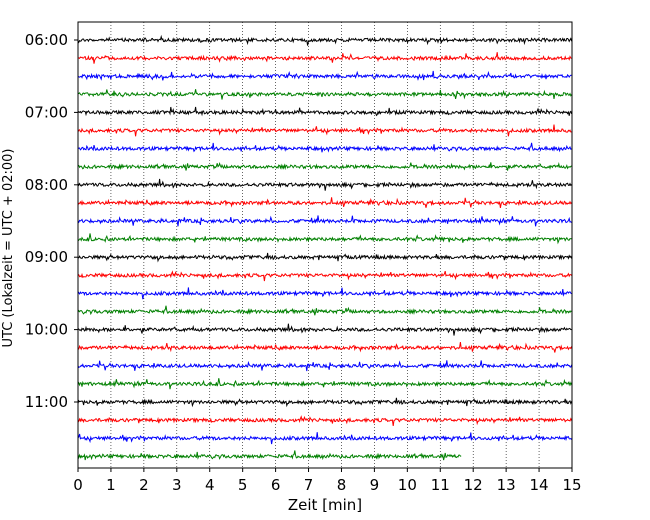  What do you see at coordinates (327, 481) in the screenshot?
I see `x-axis-ticks: 0 1 2 3 4 5 6 7 8 9 10 11 12 13 14 15` at bounding box center [327, 481].